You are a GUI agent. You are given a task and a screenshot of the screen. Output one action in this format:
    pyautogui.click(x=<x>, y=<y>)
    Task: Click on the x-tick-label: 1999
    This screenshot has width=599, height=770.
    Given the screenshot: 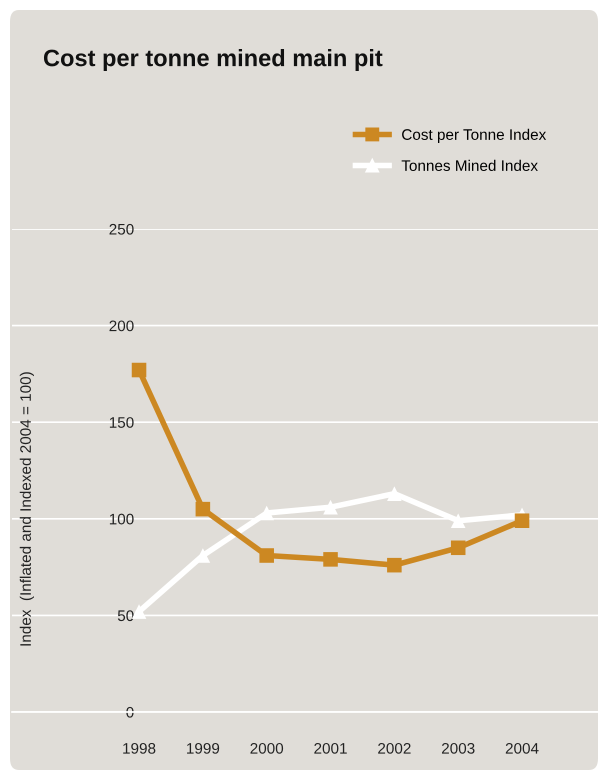 What is the action you would take?
    pyautogui.click(x=203, y=748)
    